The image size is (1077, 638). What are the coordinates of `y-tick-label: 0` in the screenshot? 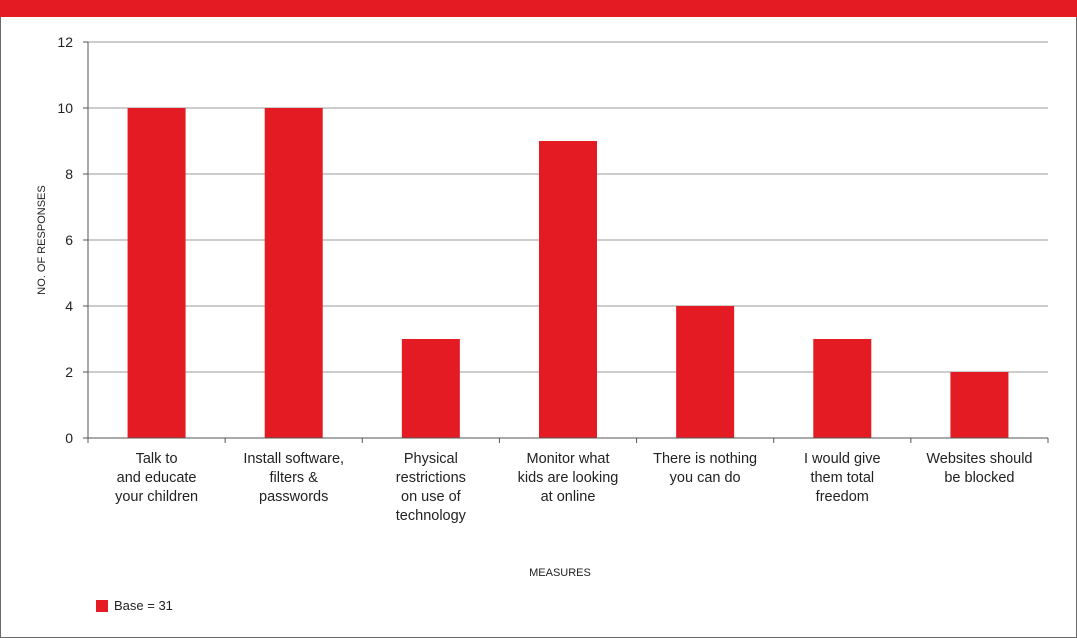 It's located at (69, 438).